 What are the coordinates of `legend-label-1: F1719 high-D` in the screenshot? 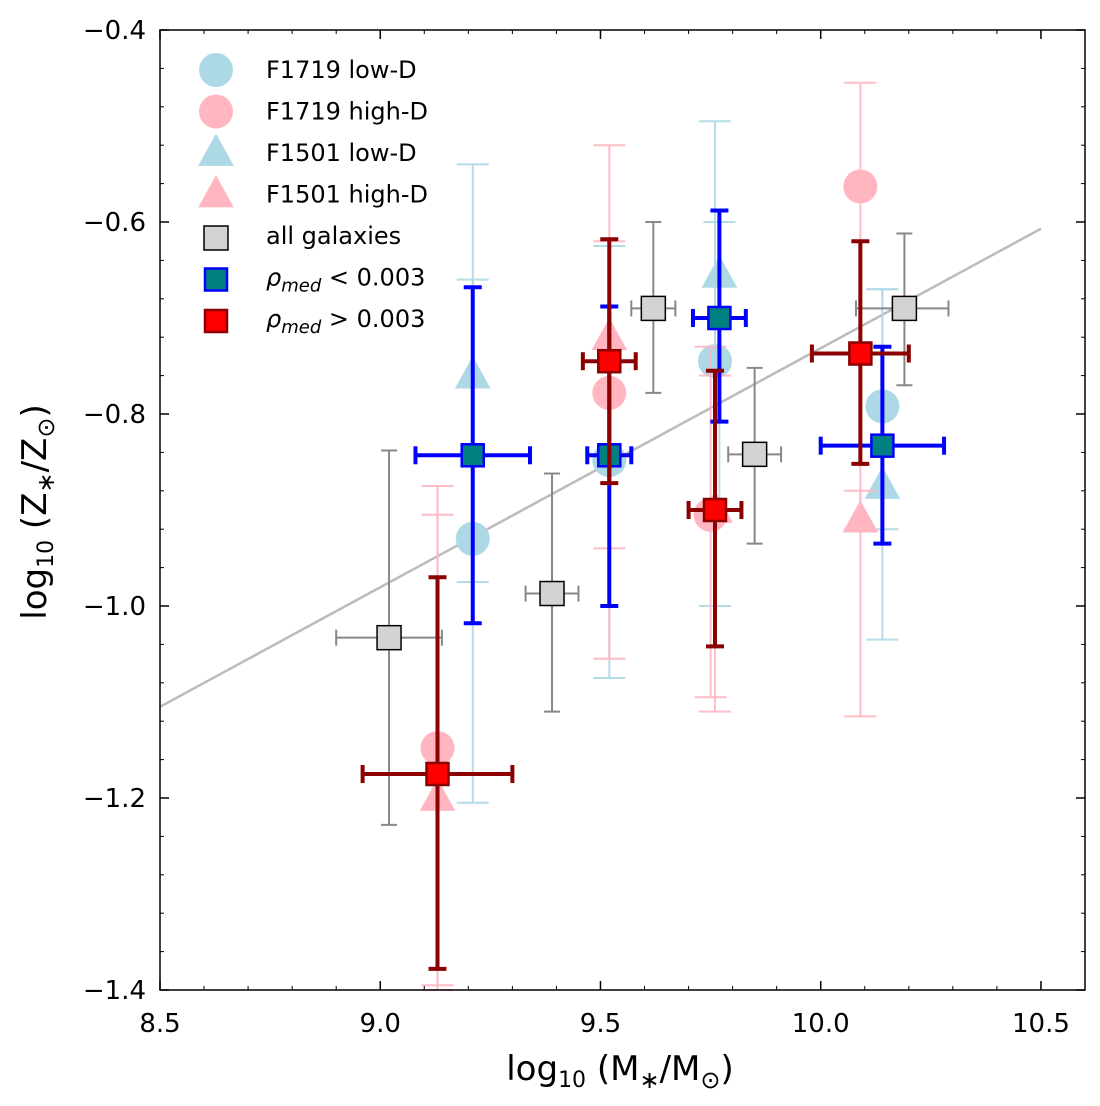 It's located at (347, 112).